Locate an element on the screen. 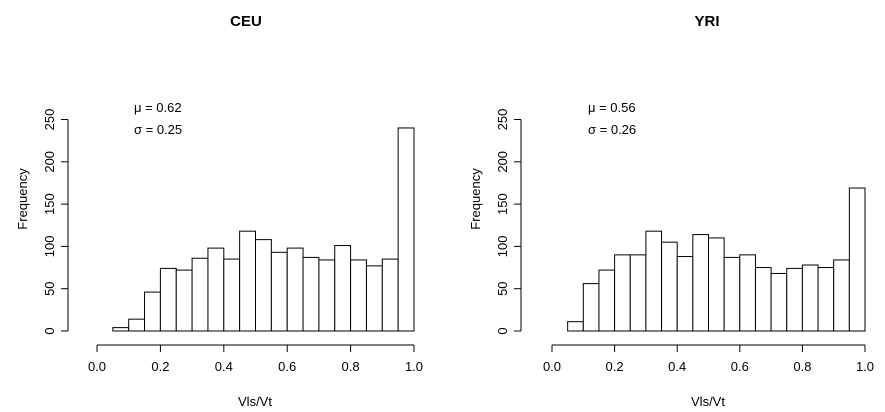 The image size is (885, 412). chart-title: YRI is located at coordinates (706, 21).